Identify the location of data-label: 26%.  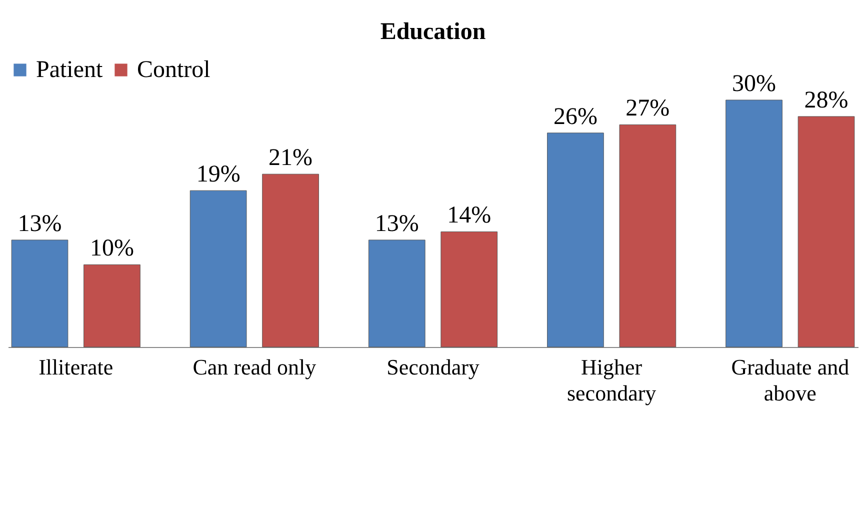
(575, 117).